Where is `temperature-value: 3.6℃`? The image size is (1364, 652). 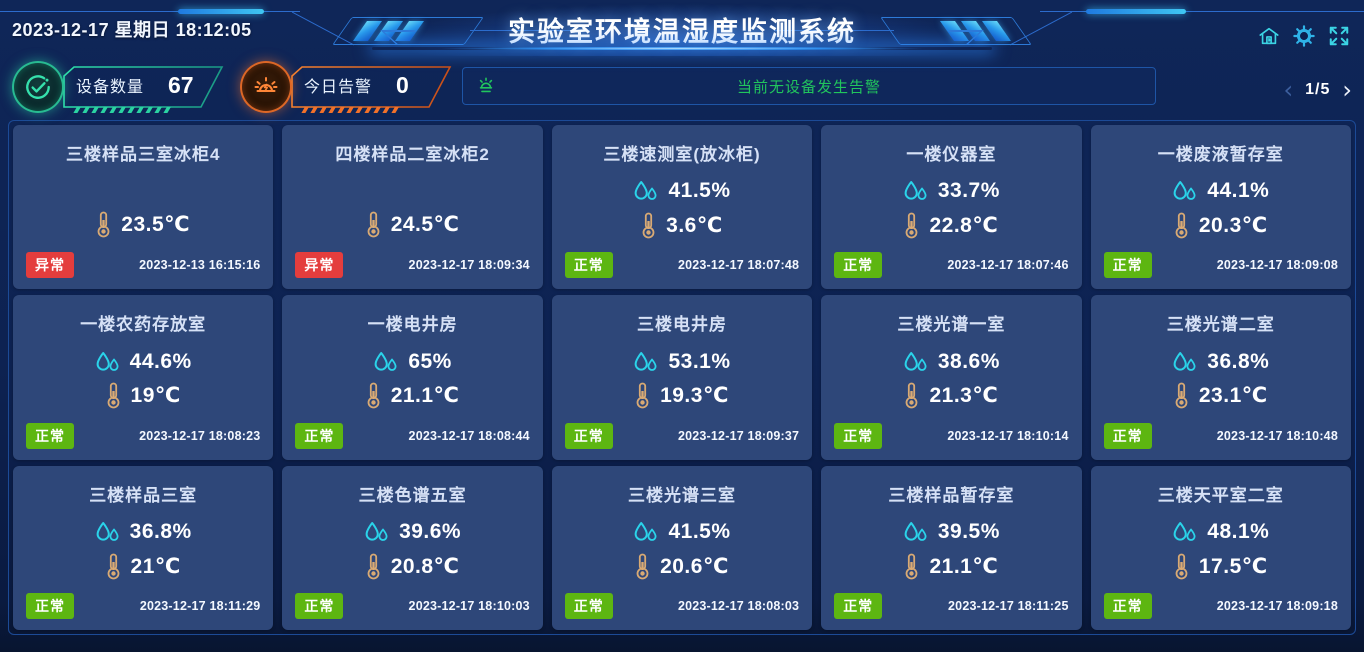
temperature-value: 3.6℃ is located at coordinates (694, 225).